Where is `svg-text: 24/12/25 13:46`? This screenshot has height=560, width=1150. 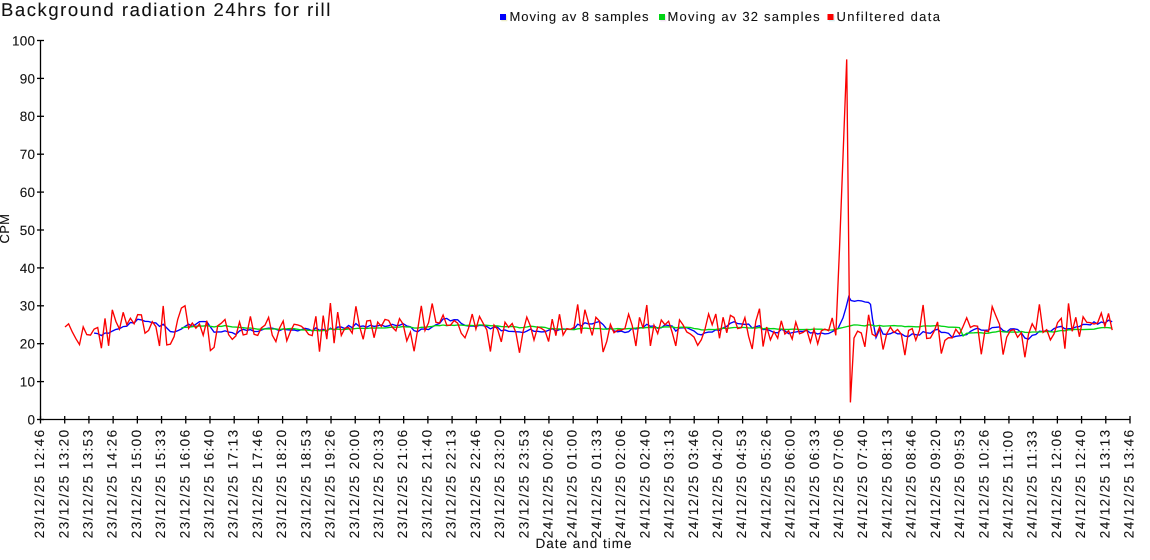 svg-text: 24/12/25 13:46 is located at coordinates (1129, 484).